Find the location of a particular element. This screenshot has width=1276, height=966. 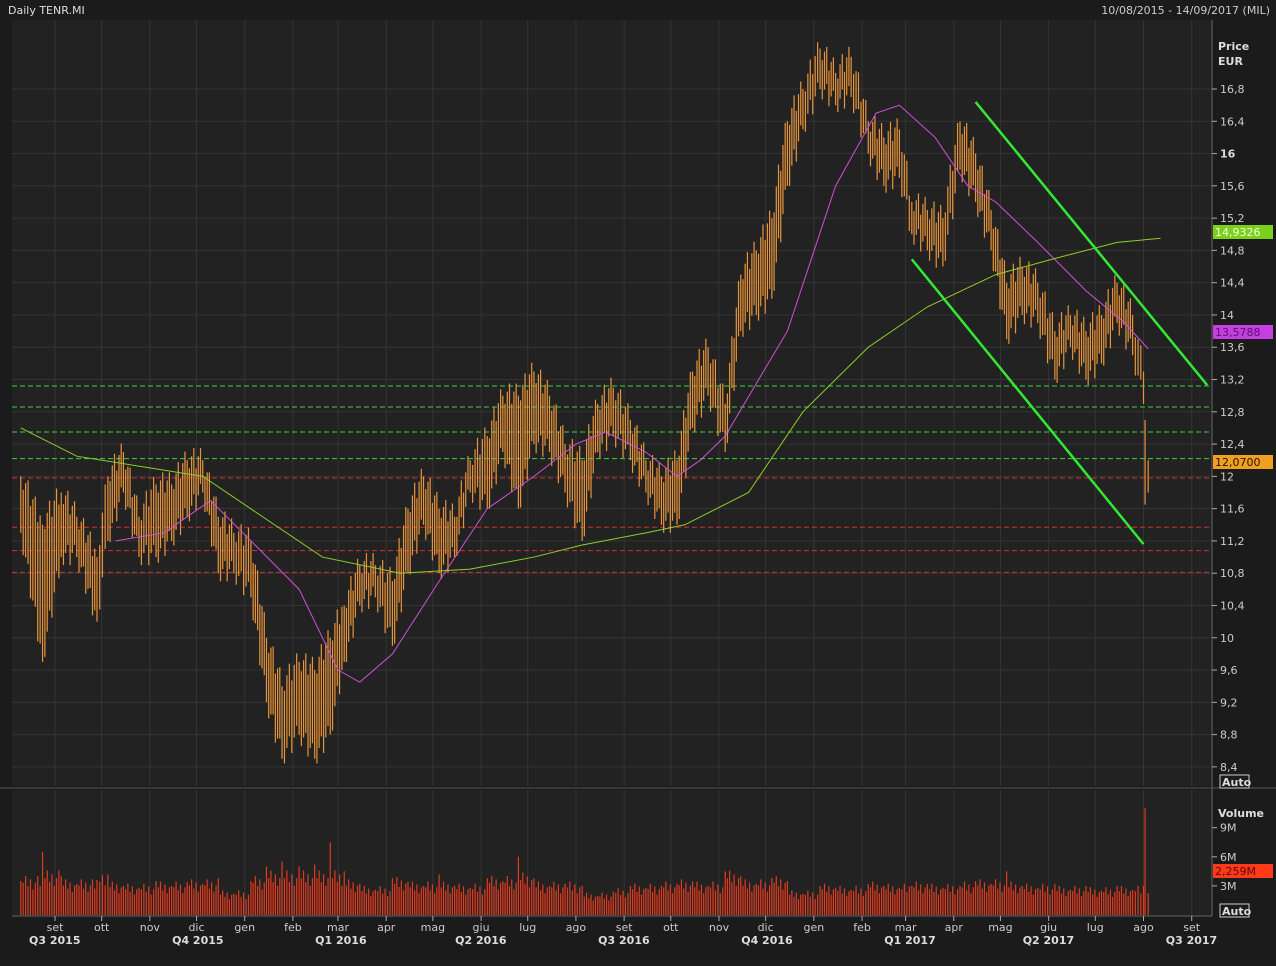

quarter-label: Q3 2016 is located at coordinates (624, 940).